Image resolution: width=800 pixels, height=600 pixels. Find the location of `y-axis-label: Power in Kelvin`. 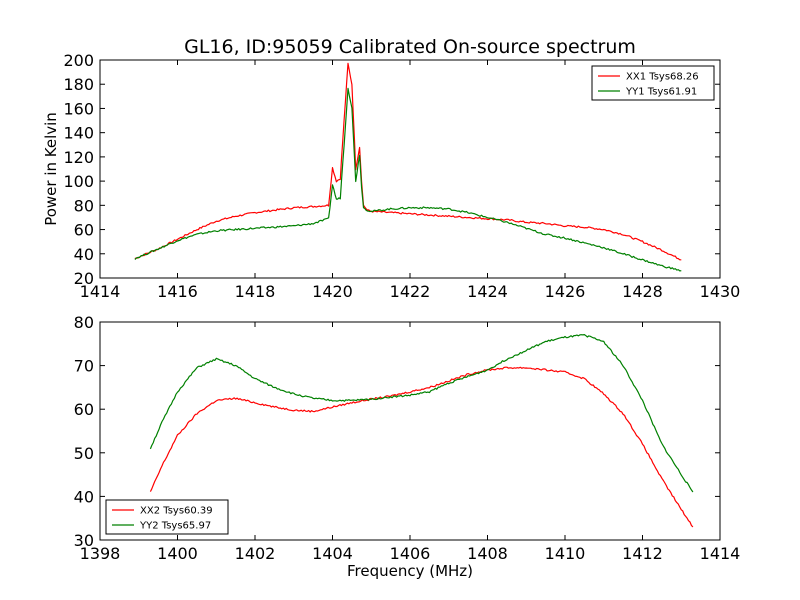

y-axis-label: Power in Kelvin is located at coordinates (51, 169).